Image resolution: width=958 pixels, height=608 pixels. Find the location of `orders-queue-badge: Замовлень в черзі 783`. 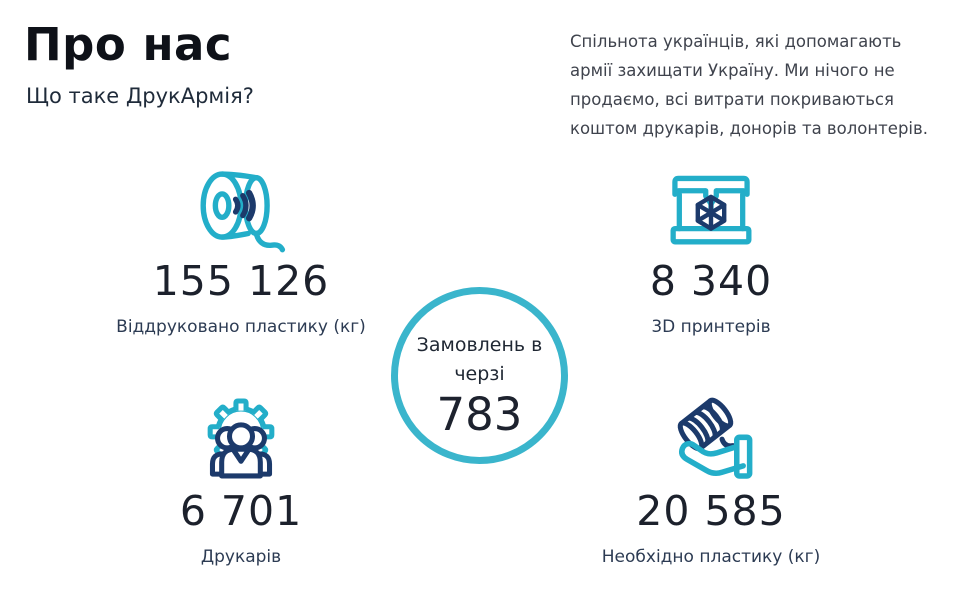

orders-queue-badge: Замовлень в черзі 783 is located at coordinates (479, 375).